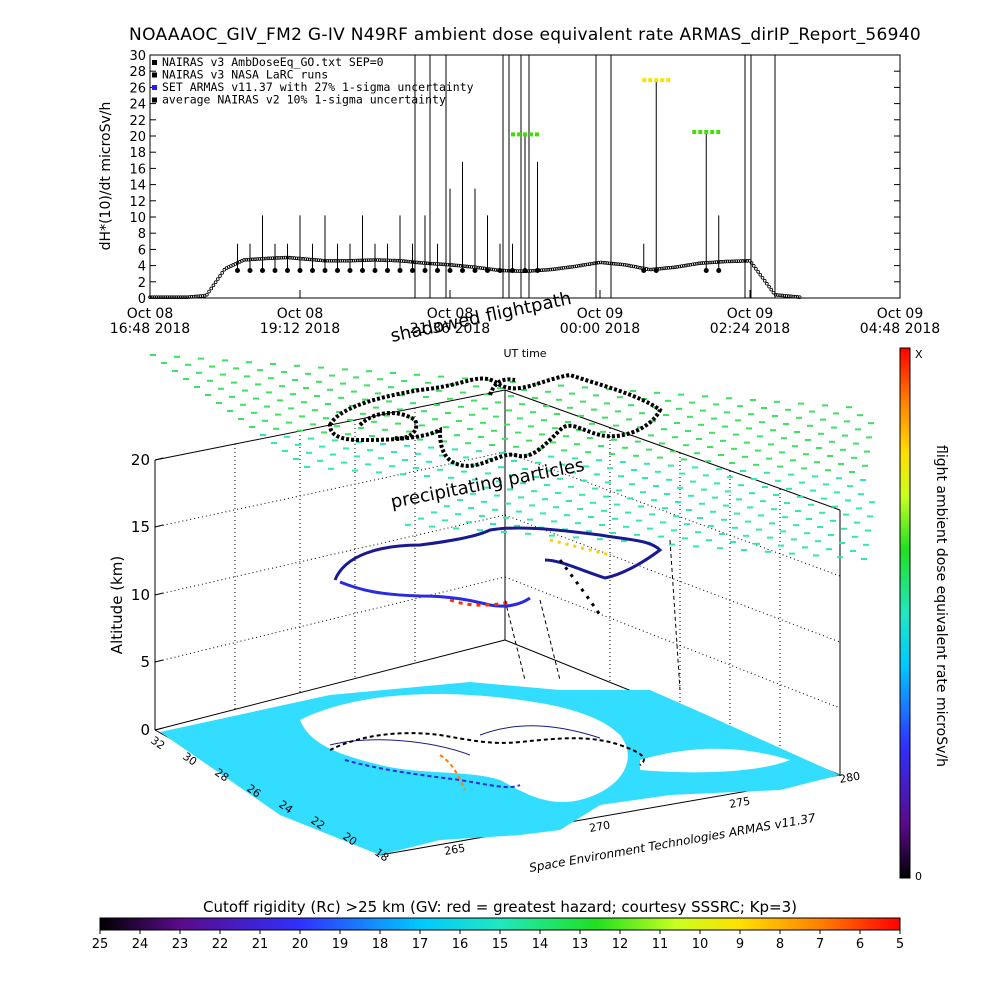  I want to click on y-tick-label: 4, so click(142, 267).